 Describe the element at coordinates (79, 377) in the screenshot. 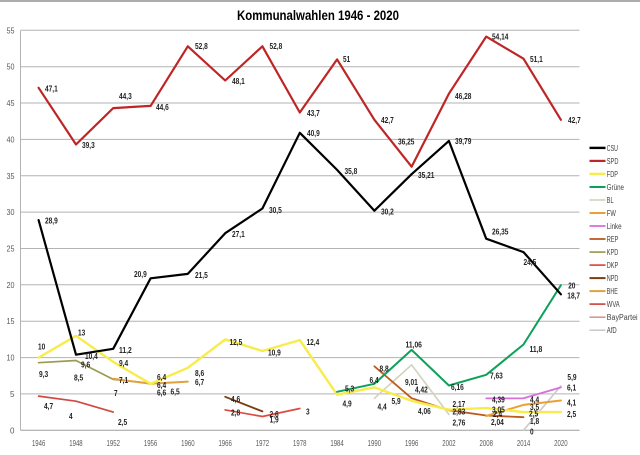

I see `svg-text: 8,5` at that location.